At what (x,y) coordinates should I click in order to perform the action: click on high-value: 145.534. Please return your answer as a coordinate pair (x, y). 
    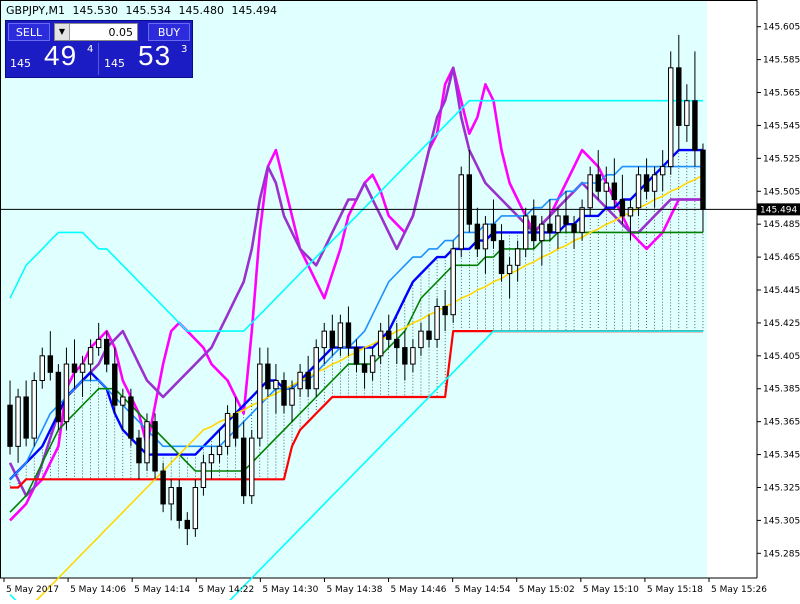
    Looking at the image, I should click on (148, 10).